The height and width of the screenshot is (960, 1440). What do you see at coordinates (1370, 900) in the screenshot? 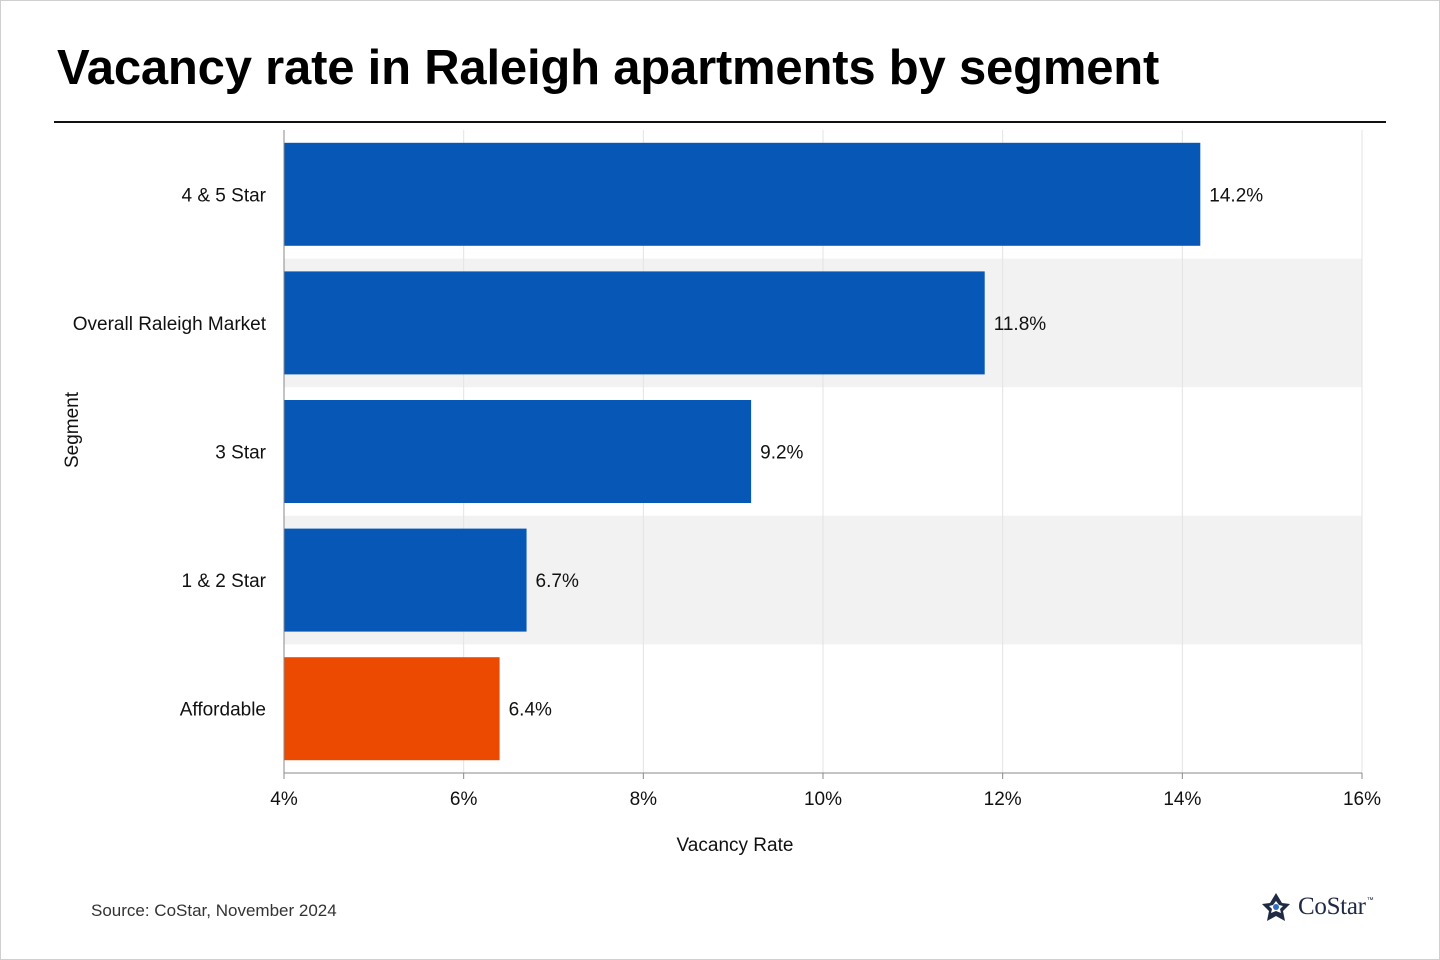
I see `brand-trademark: ™` at bounding box center [1370, 900].